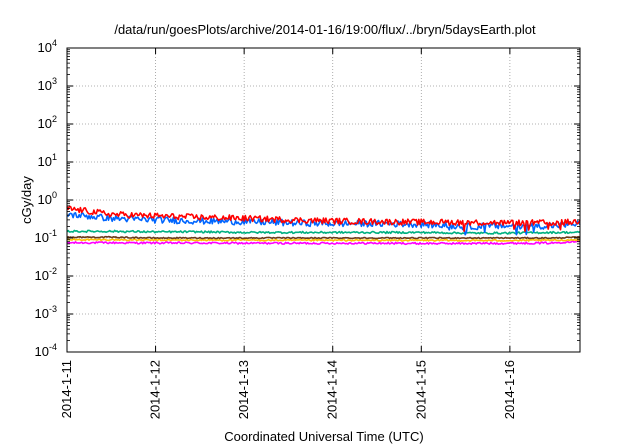  What do you see at coordinates (509, 389) in the screenshot?
I see `x-tick-label: 2014-1-16` at bounding box center [509, 389].